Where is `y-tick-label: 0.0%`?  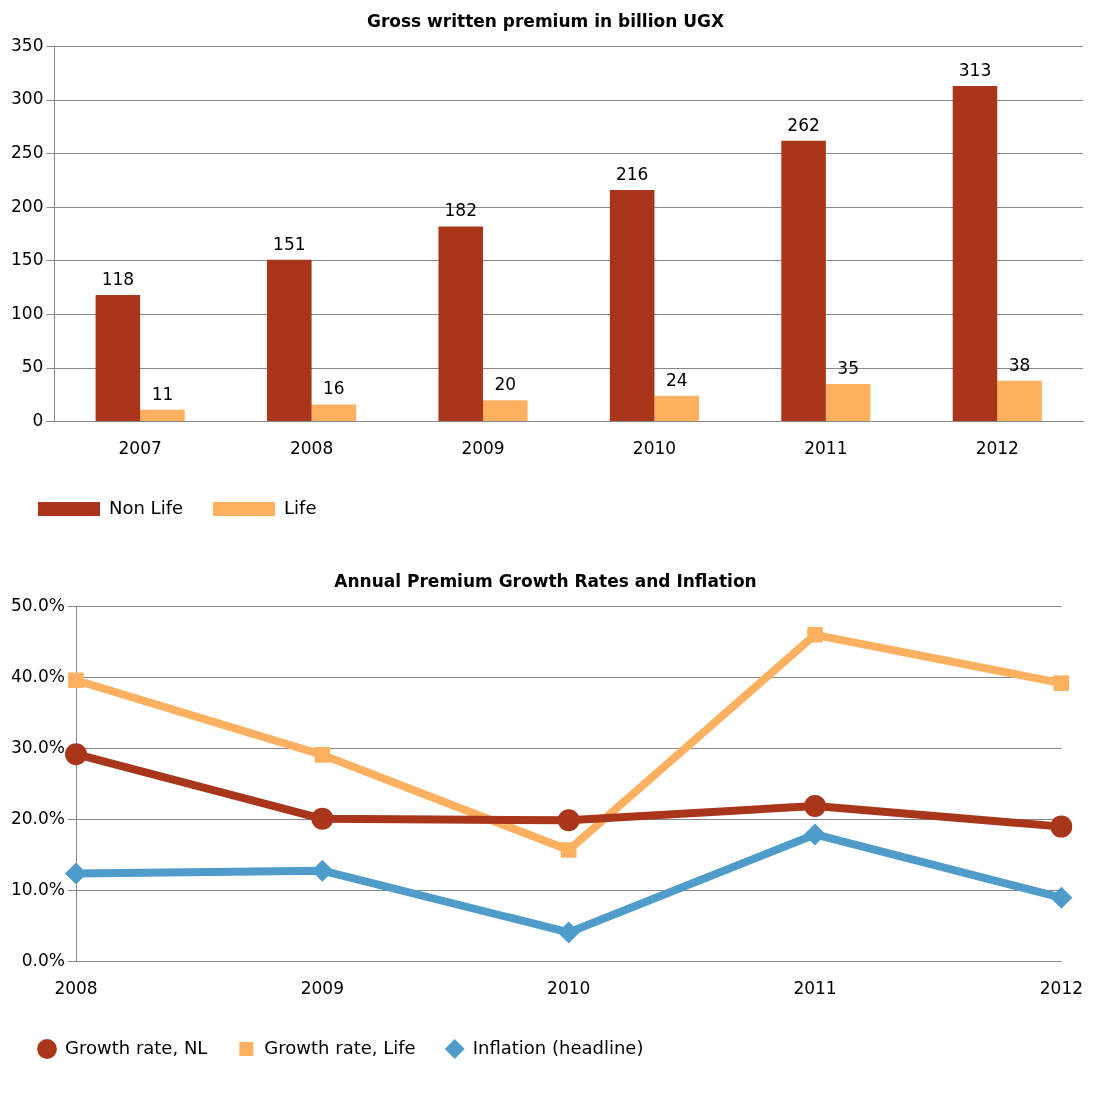 y-tick-label: 0.0% is located at coordinates (43, 960).